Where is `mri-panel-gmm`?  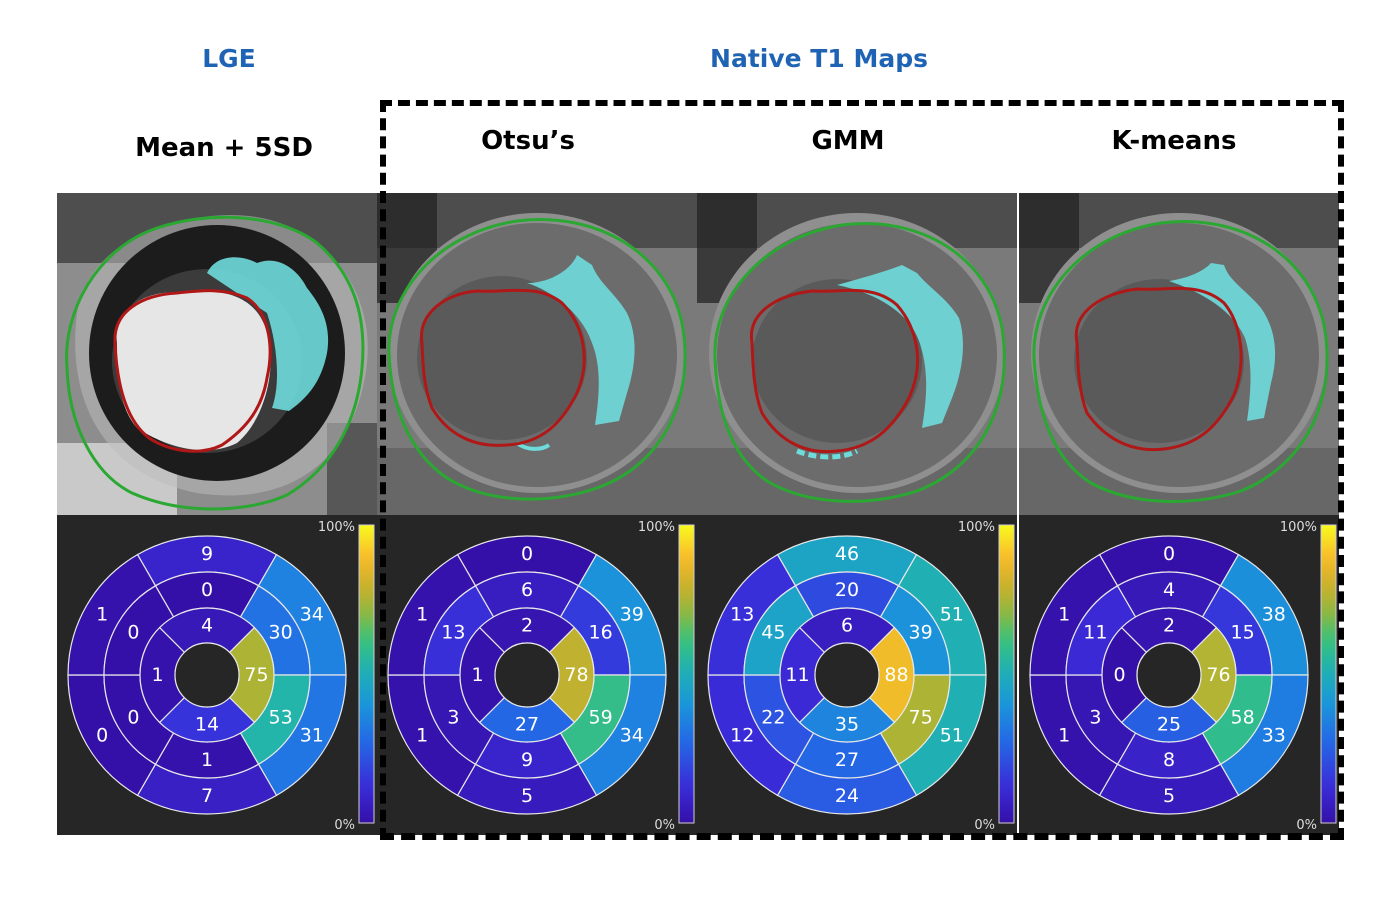 mri-panel-gmm is located at coordinates (857, 354).